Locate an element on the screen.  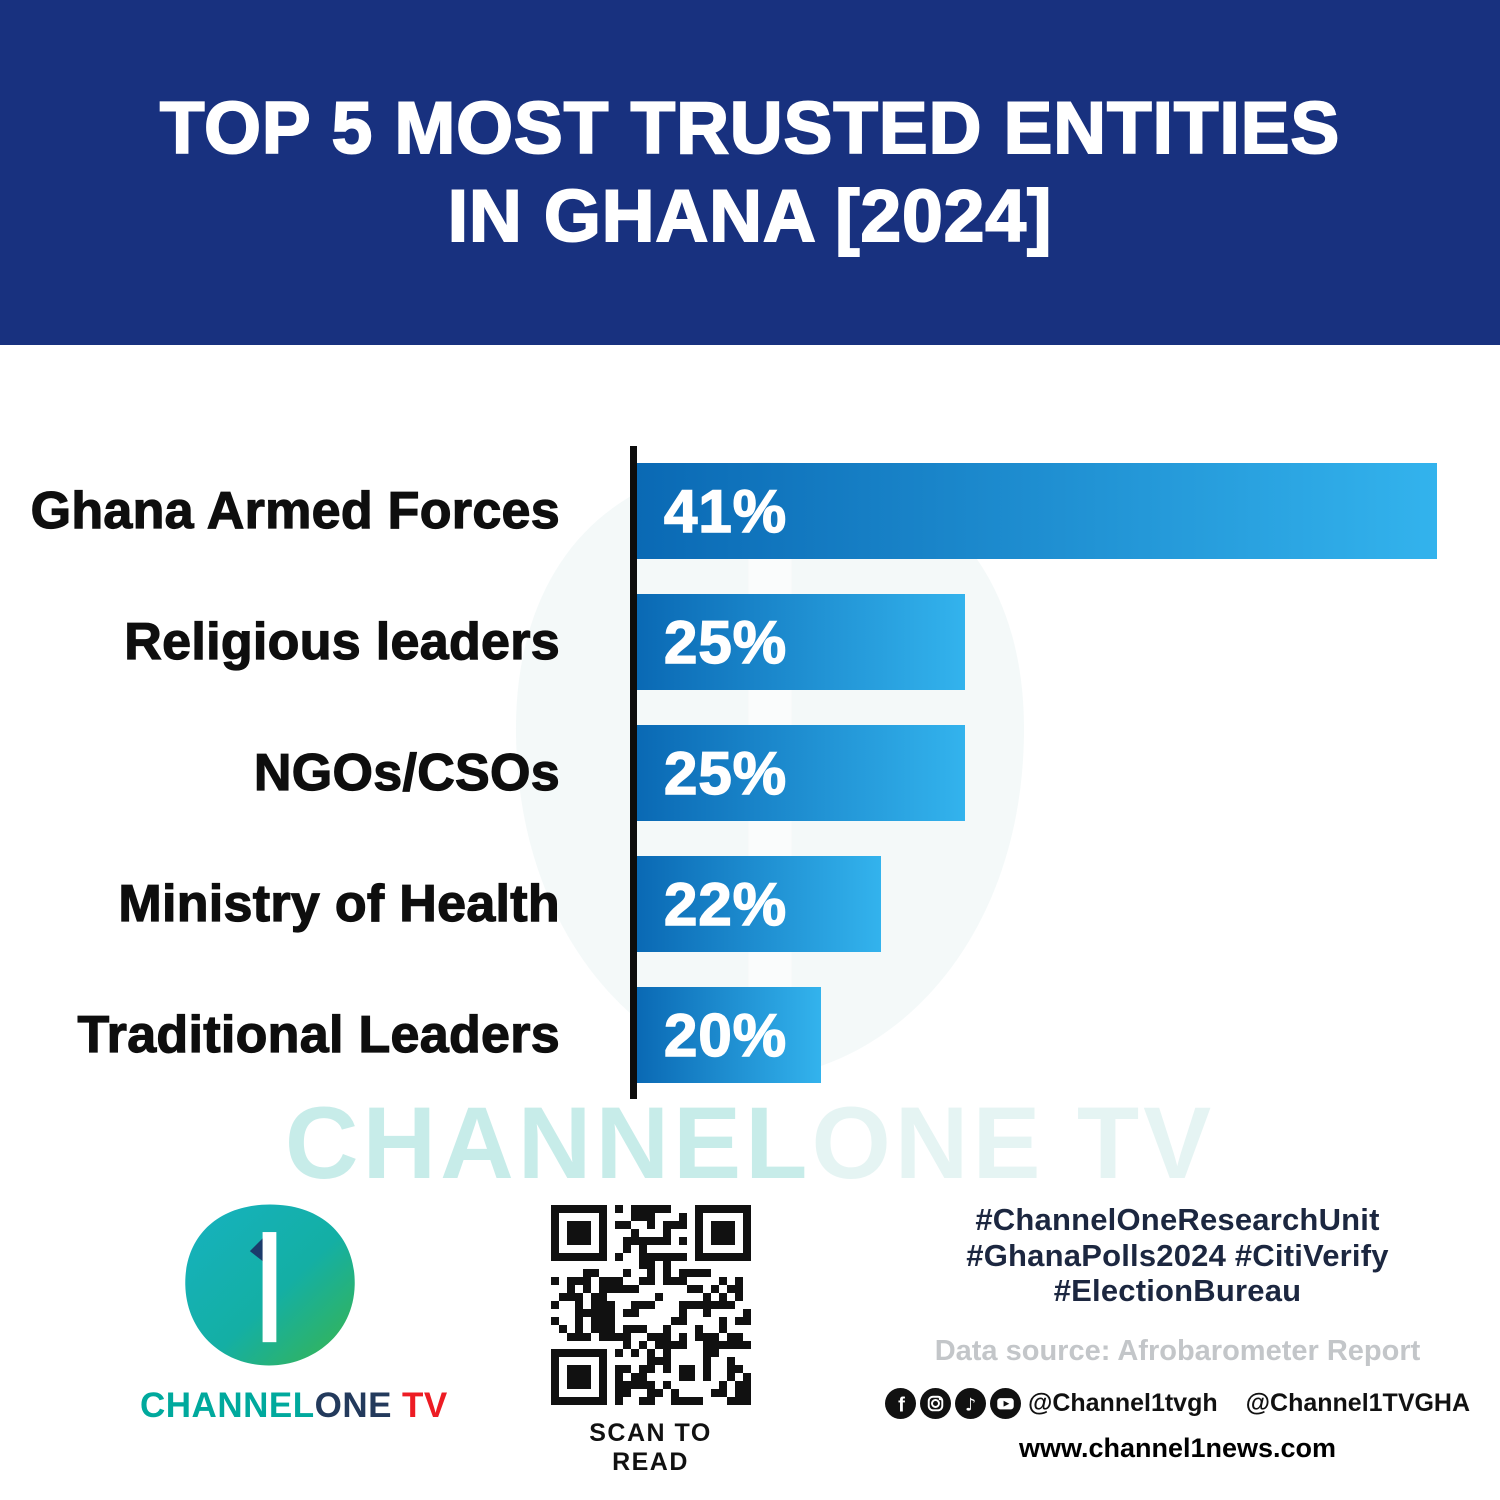
chart-row: NGOs/CSOs 25% is located at coordinates (750, 773).